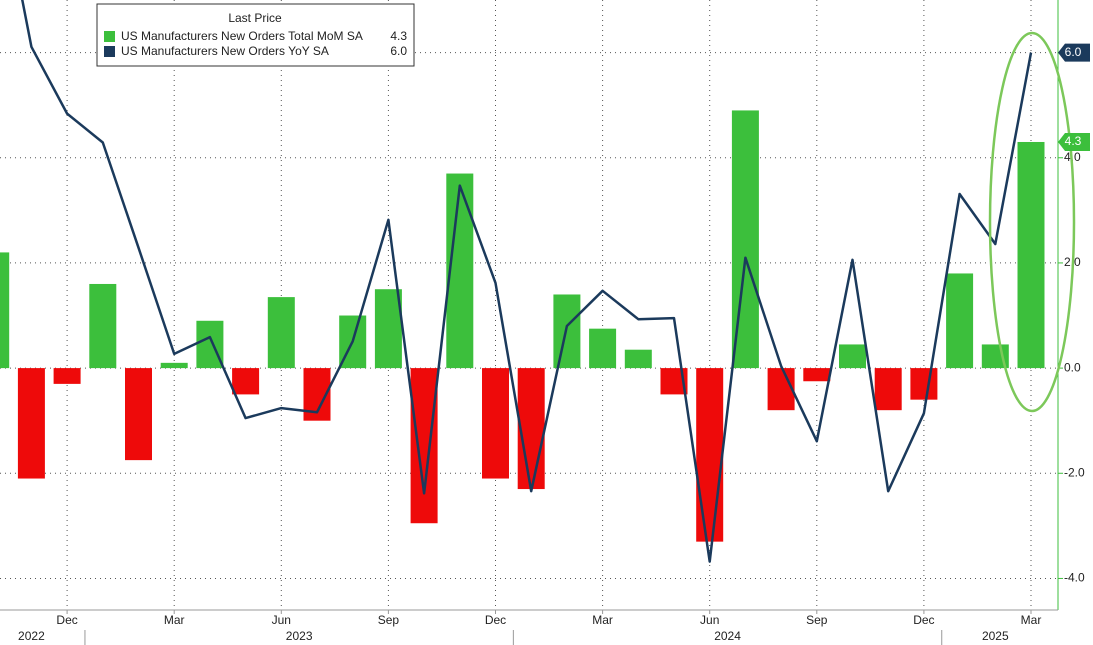 Image resolution: width=1093 pixels, height=645 pixels. I want to click on legend-value: 6.0, so click(398, 51).